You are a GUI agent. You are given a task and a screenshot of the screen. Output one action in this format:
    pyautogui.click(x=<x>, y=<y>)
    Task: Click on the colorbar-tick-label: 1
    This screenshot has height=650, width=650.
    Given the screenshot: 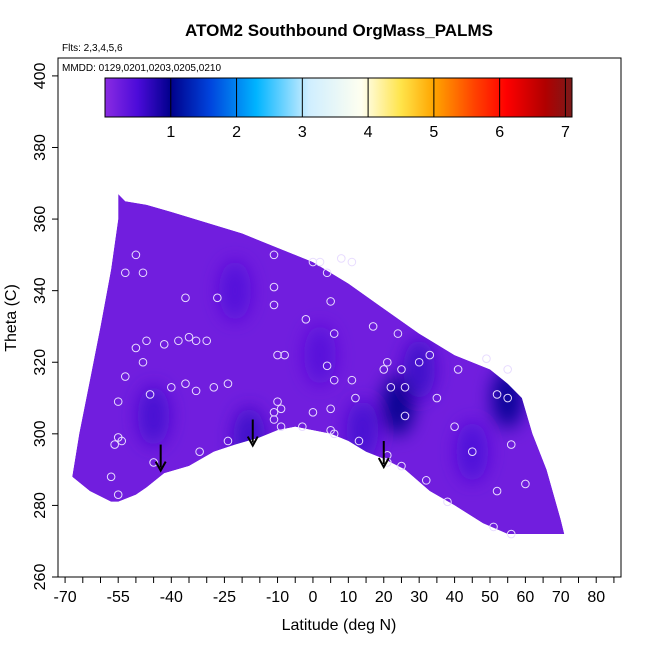 What is the action you would take?
    pyautogui.click(x=170, y=132)
    